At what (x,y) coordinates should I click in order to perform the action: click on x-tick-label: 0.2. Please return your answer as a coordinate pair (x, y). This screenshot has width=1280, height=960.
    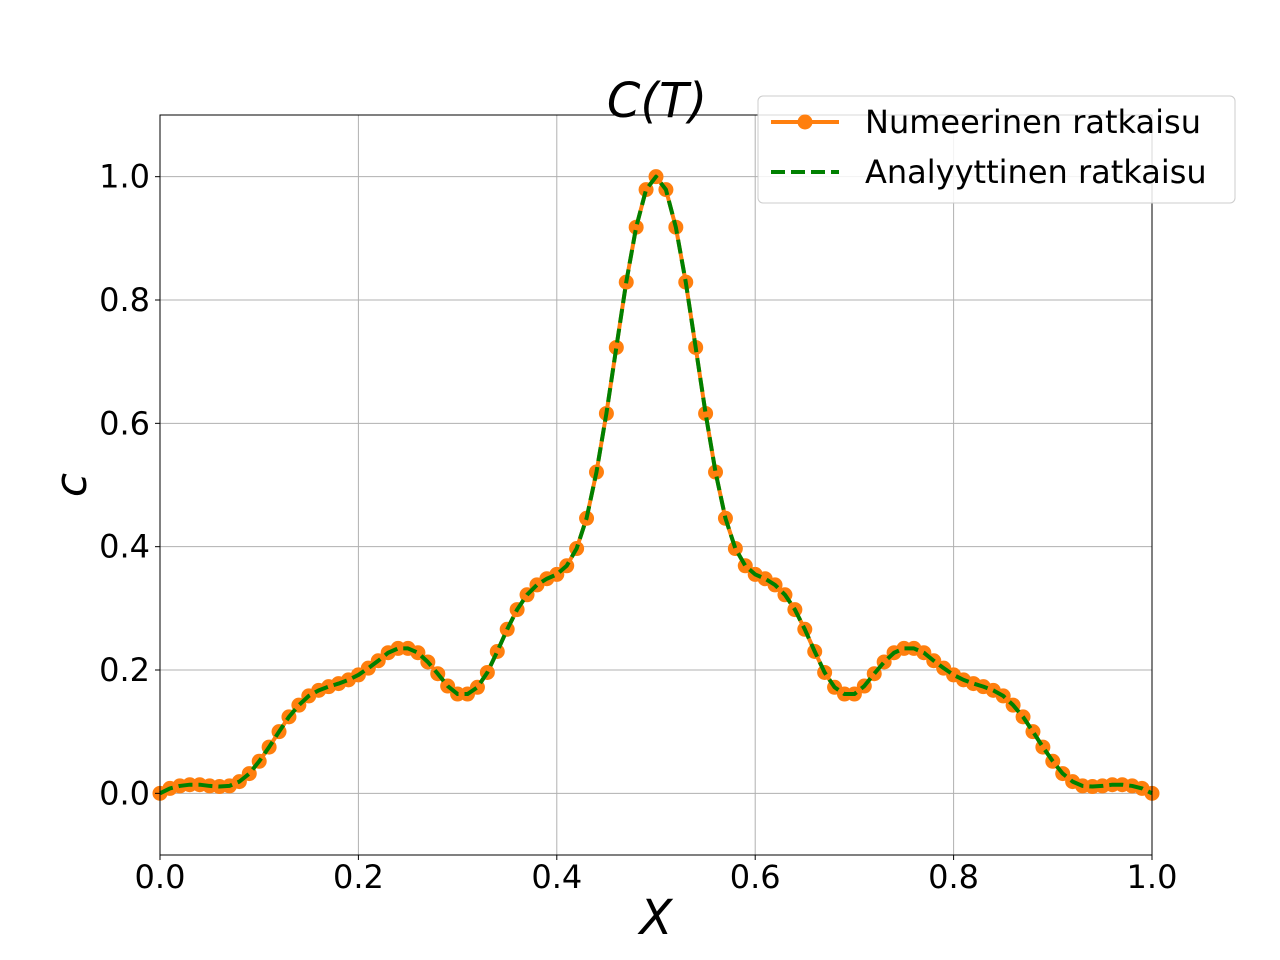
    Looking at the image, I should click on (358, 877).